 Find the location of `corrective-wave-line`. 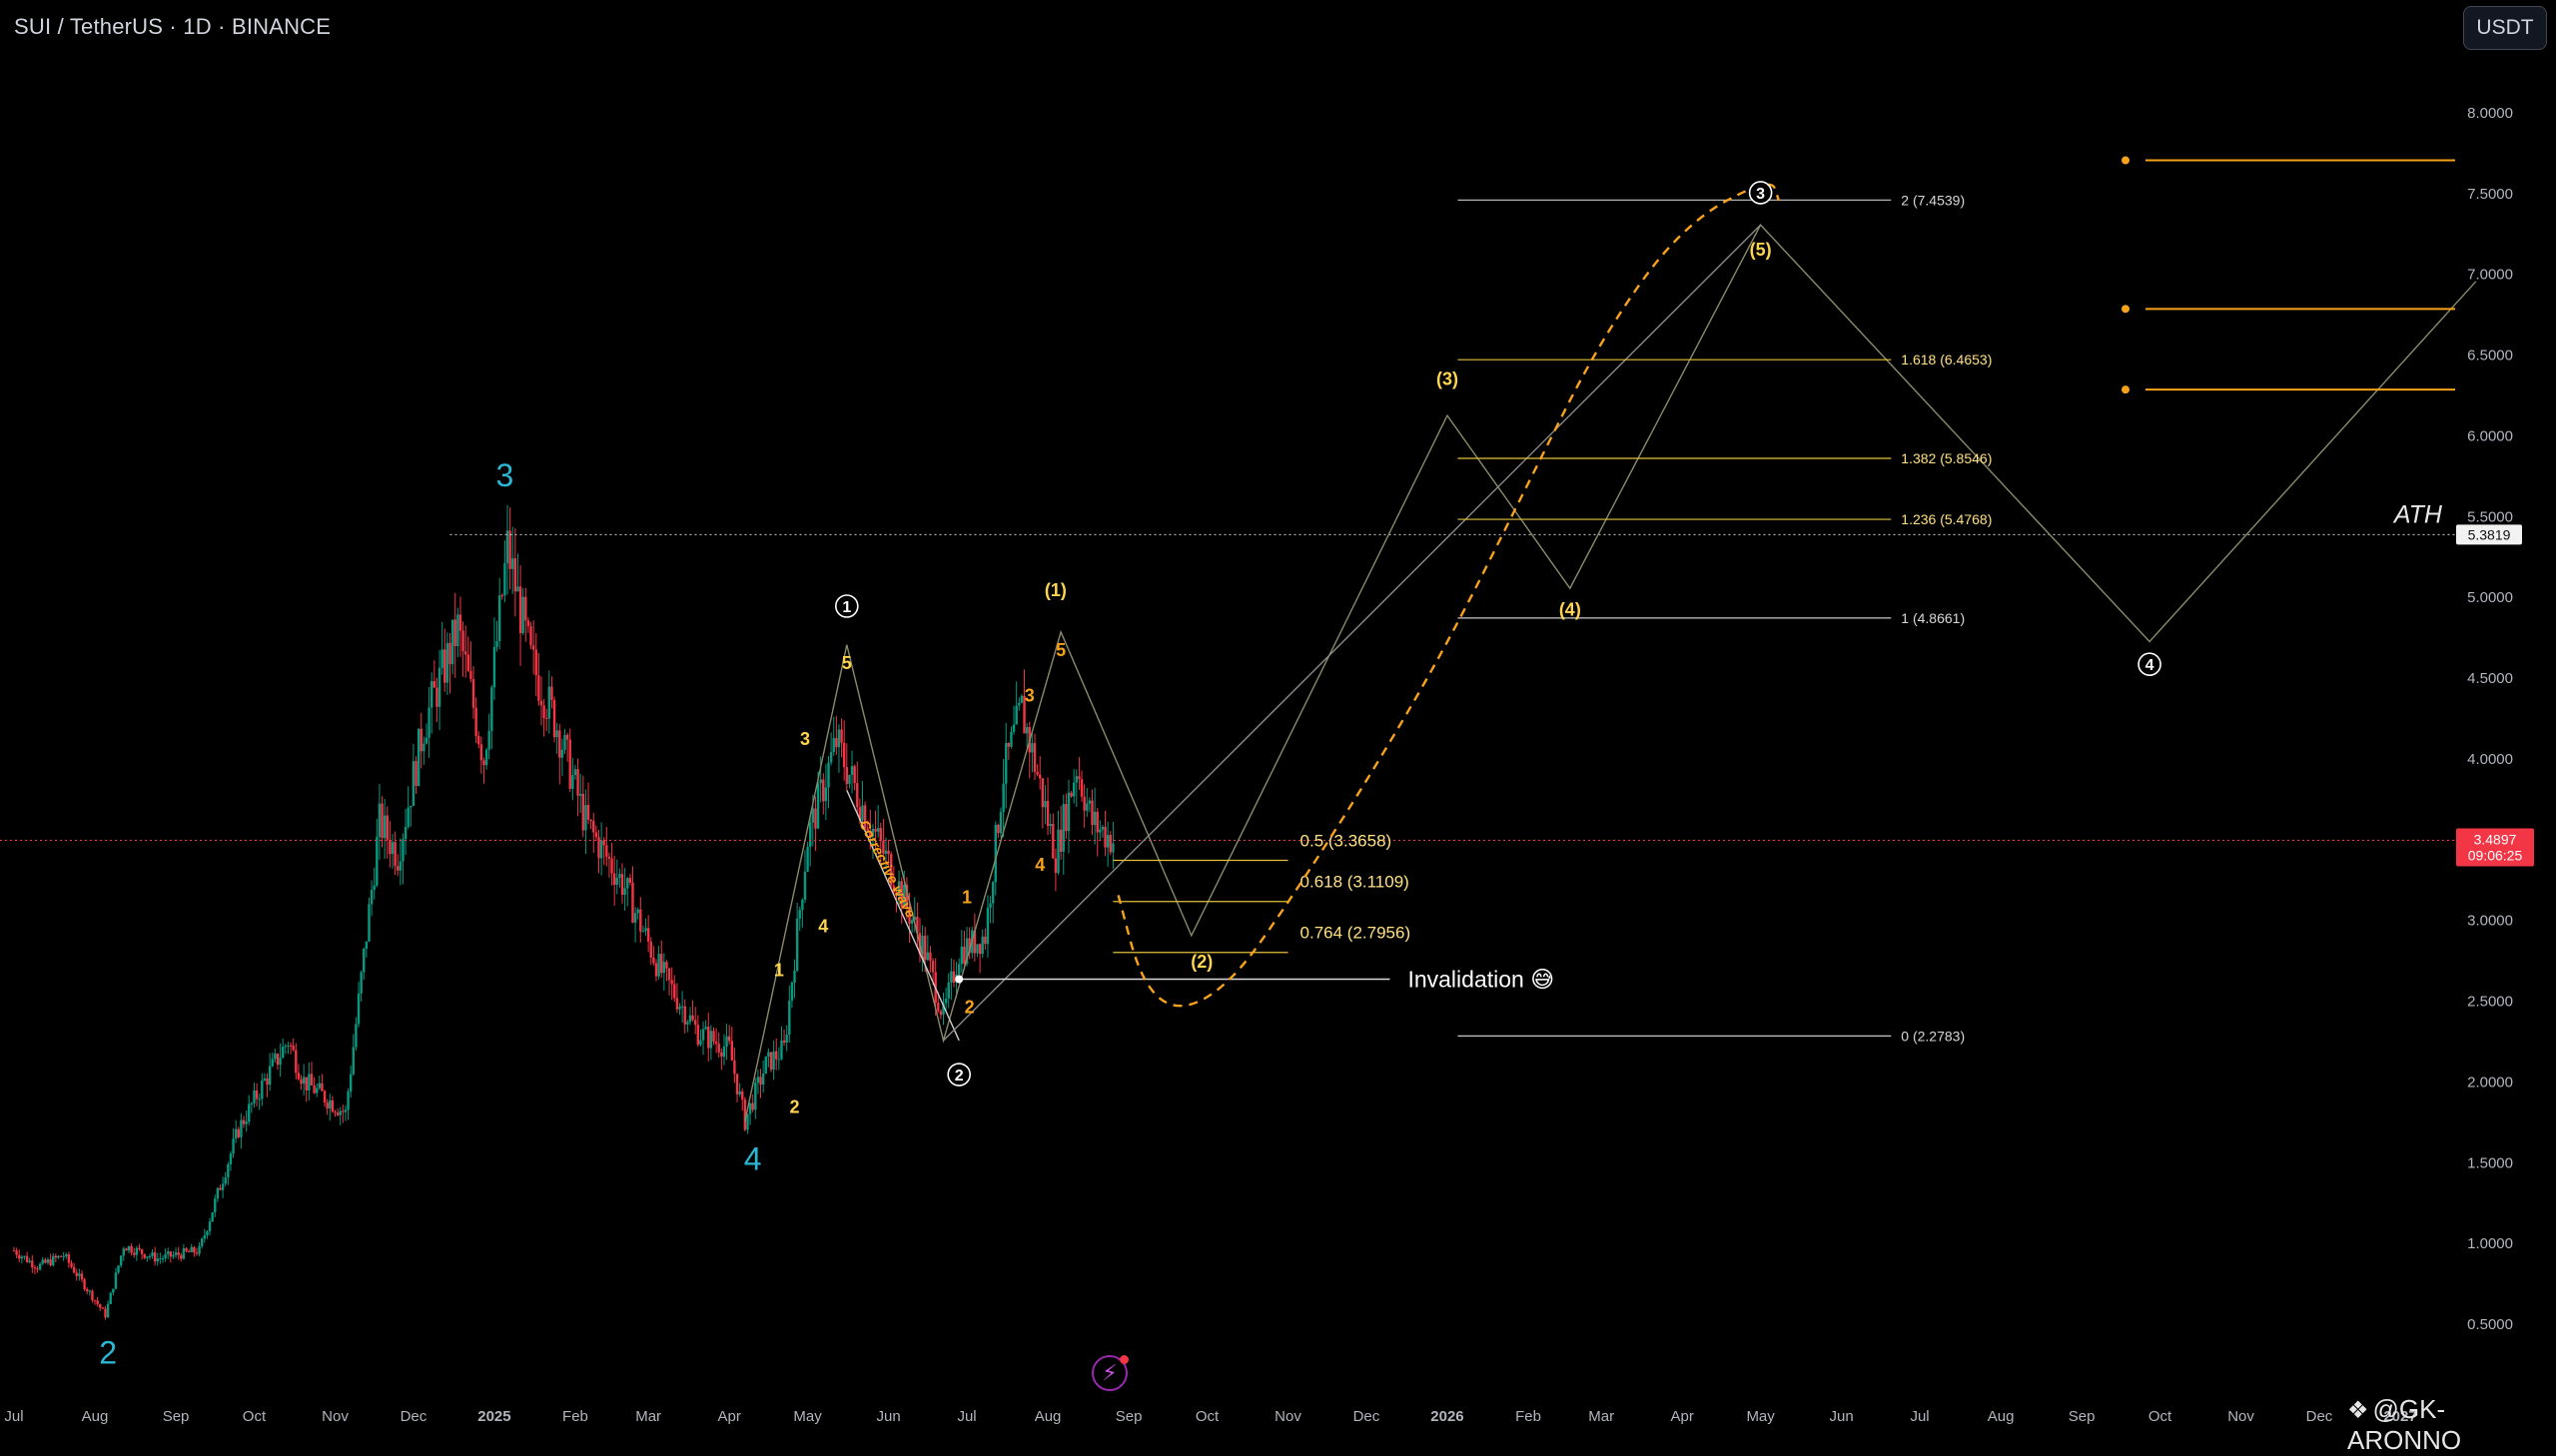

corrective-wave-line is located at coordinates (903, 915).